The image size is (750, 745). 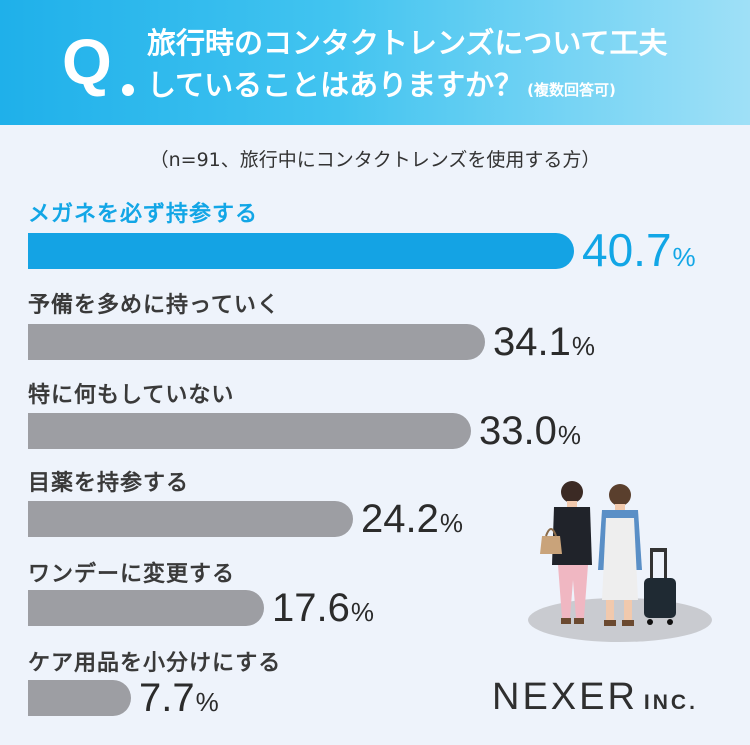 I want to click on traveler-right, so click(x=620, y=555).